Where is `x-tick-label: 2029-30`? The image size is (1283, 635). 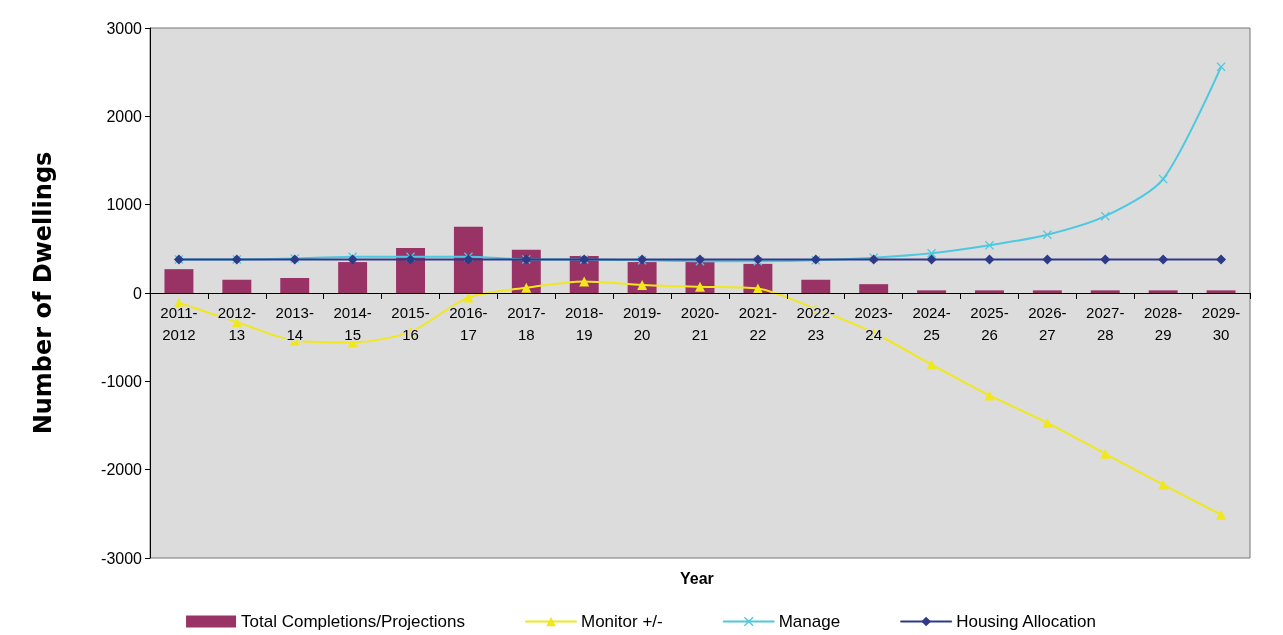
x-tick-label: 2029-30 is located at coordinates (1221, 323).